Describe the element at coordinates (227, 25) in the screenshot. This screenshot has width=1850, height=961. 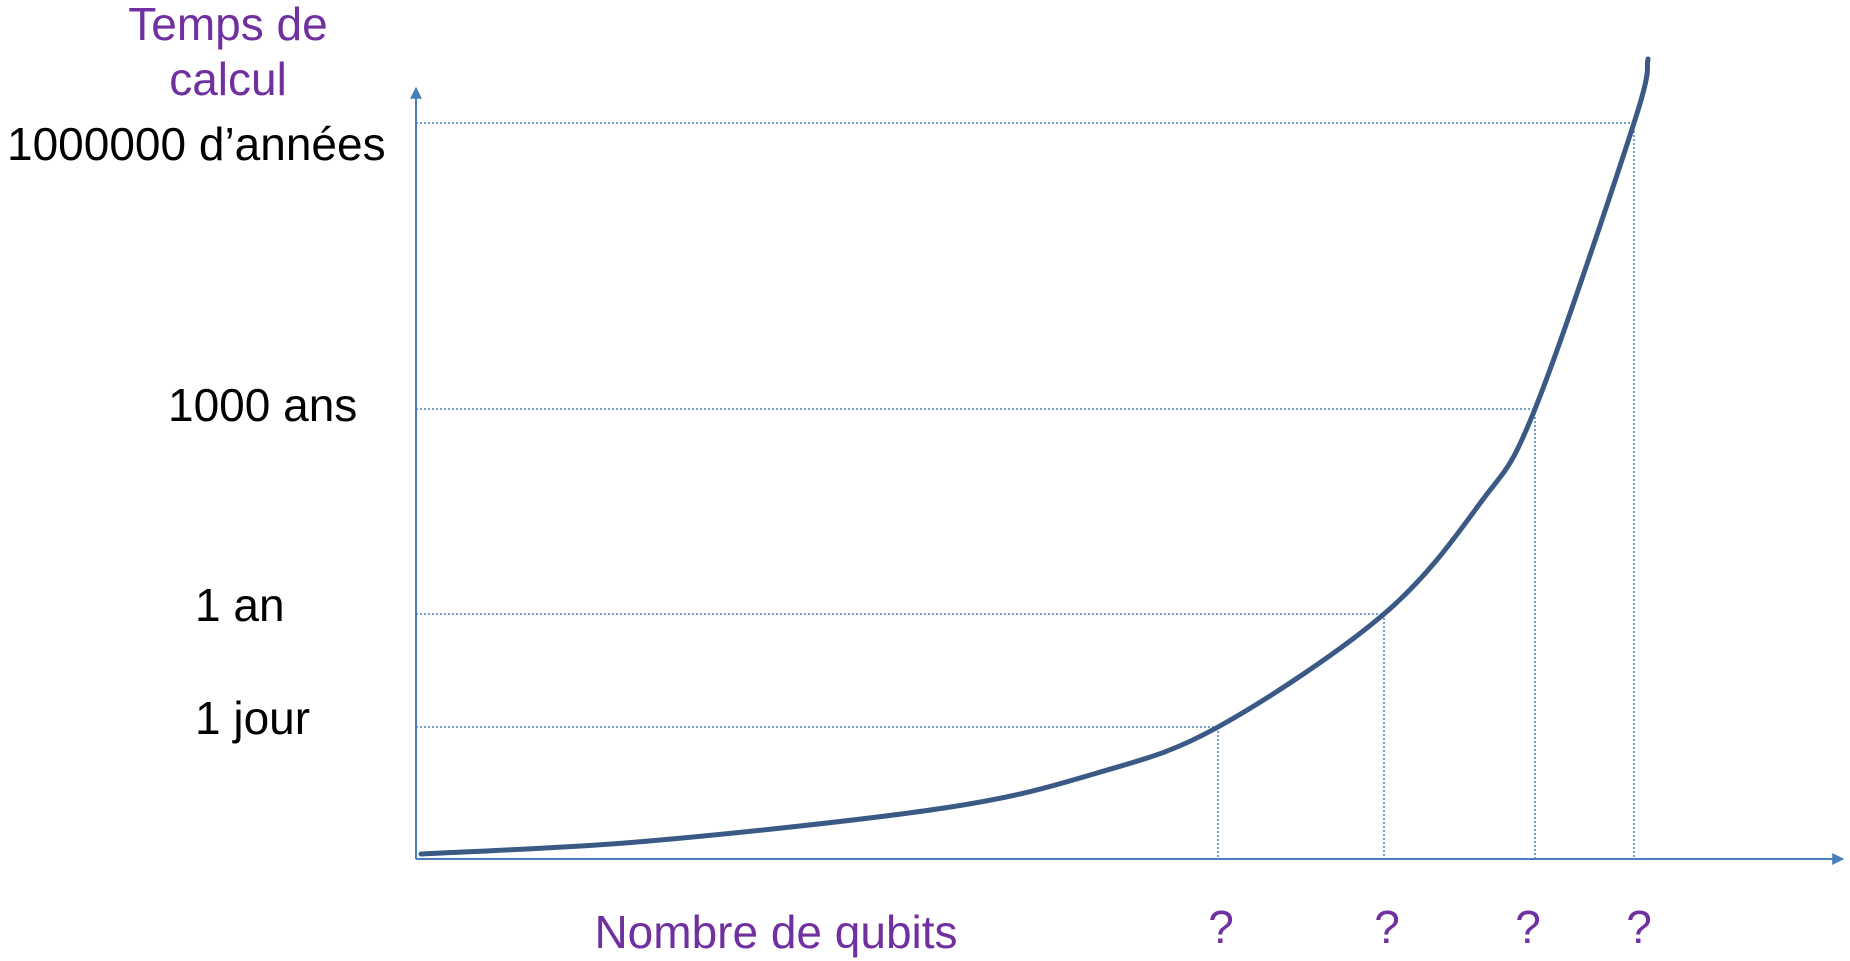
I see `y-axis-title: Temps de` at that location.